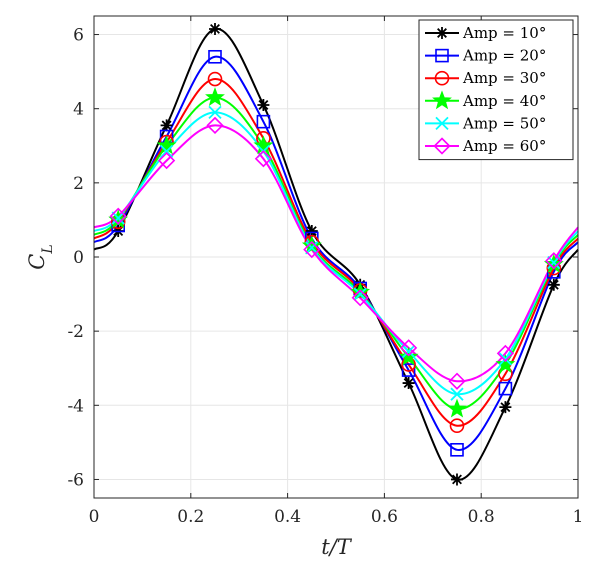  What do you see at coordinates (78, 36) in the screenshot?
I see `y-tick-label: 6` at bounding box center [78, 36].